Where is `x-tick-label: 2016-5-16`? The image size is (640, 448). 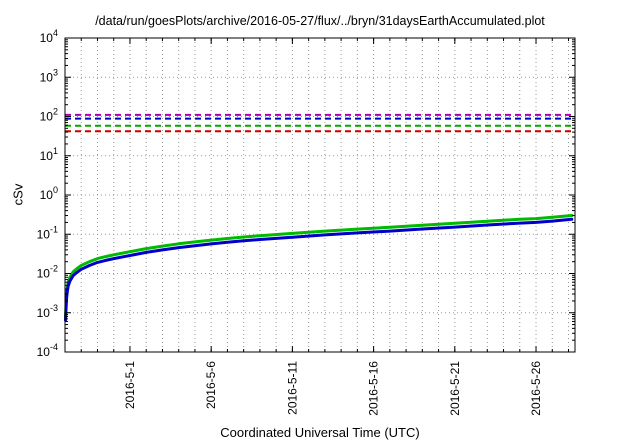 x-tick-label: 2016-5-16 is located at coordinates (374, 388).